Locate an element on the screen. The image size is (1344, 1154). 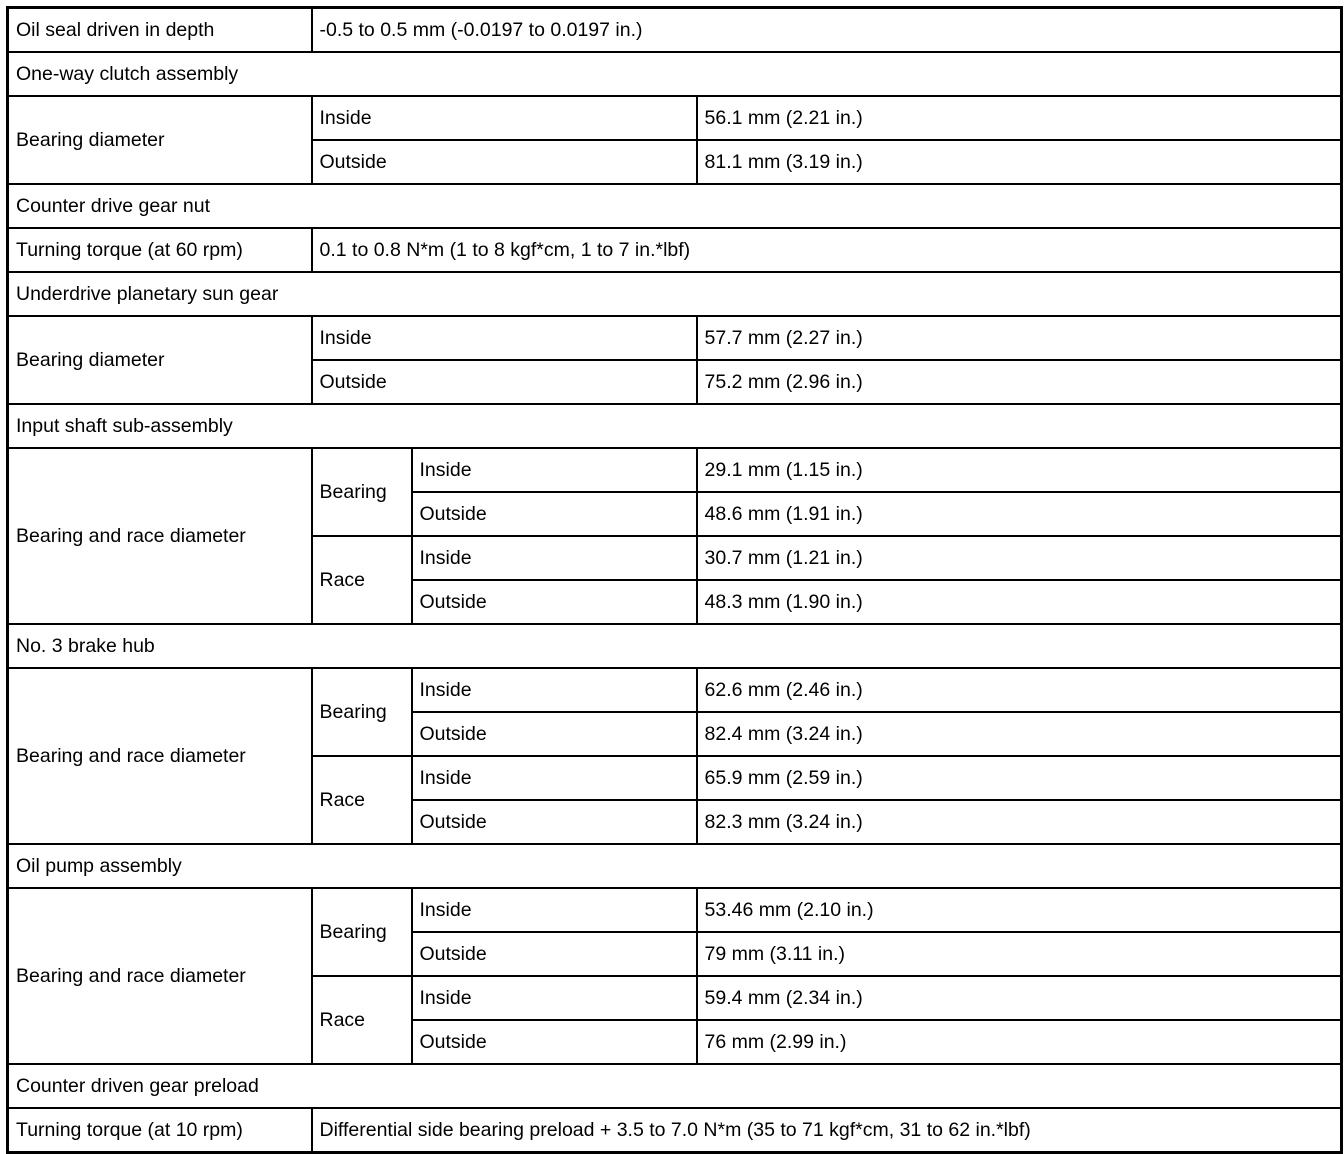
measurement-value: 57.7 mm (2.27 in.) is located at coordinates (1019, 338).